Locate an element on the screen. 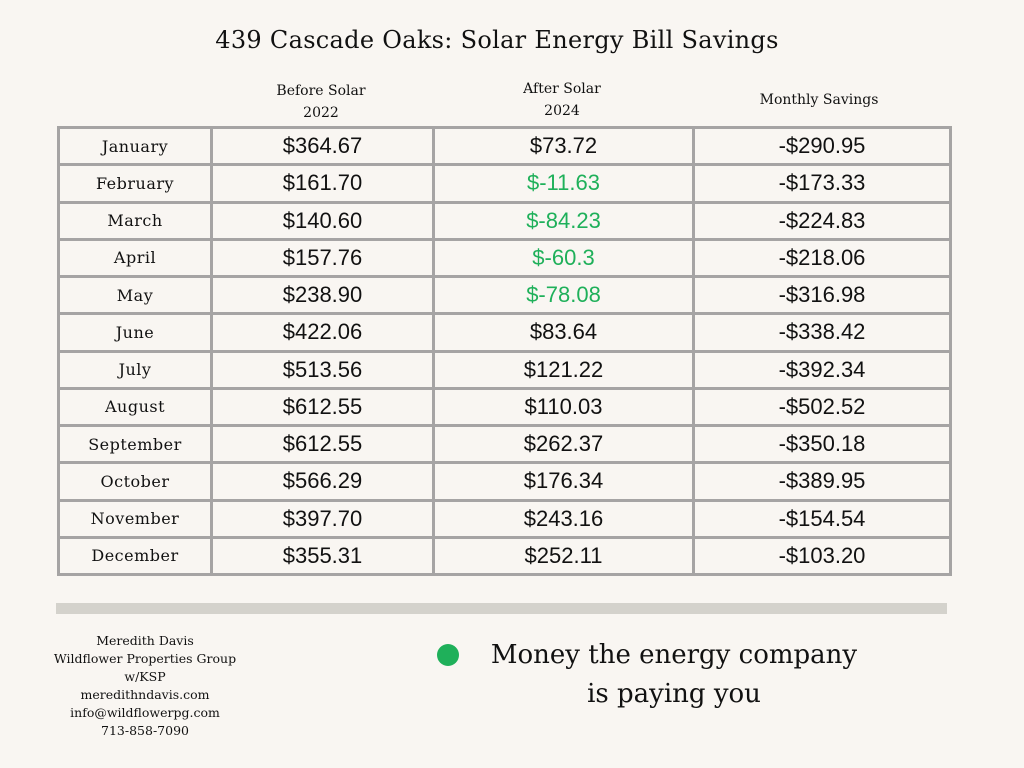  table-row: October $566.29 $176.34 -$389.95 is located at coordinates (504, 483).